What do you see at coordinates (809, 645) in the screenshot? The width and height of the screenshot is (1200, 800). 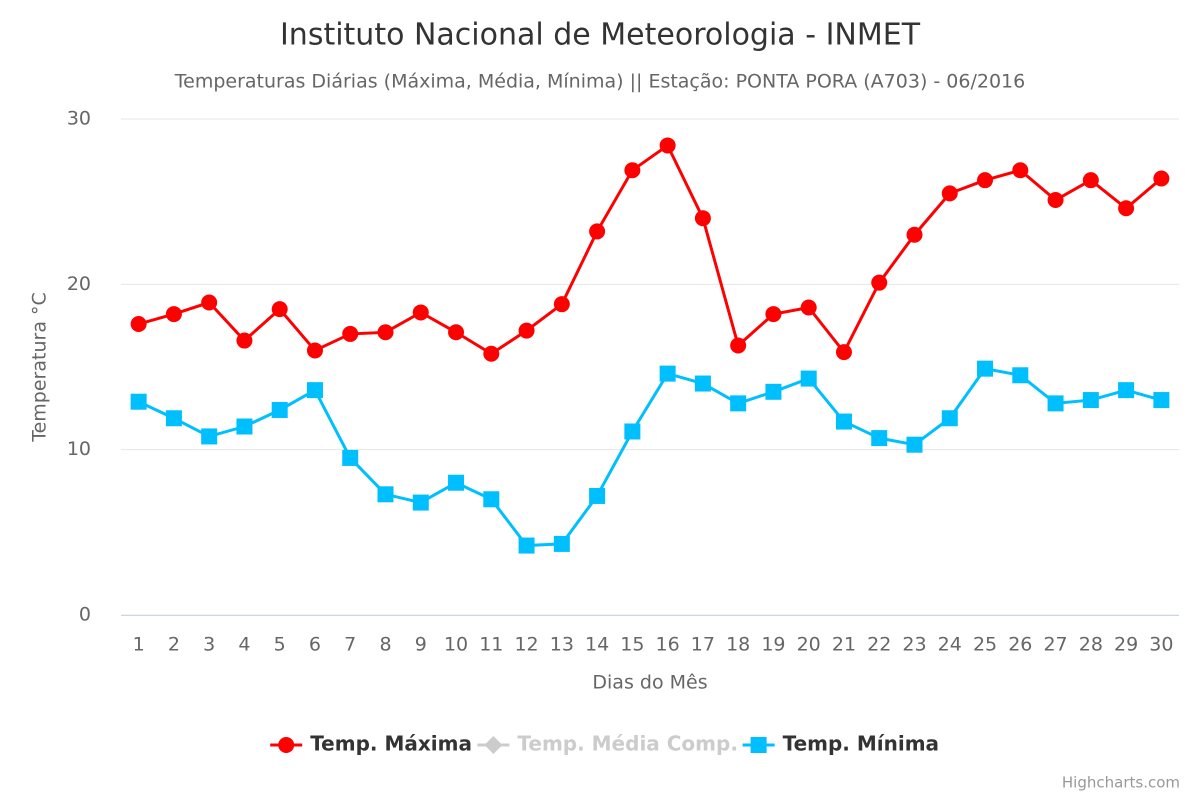 I see `x-tick-label: 20` at bounding box center [809, 645].